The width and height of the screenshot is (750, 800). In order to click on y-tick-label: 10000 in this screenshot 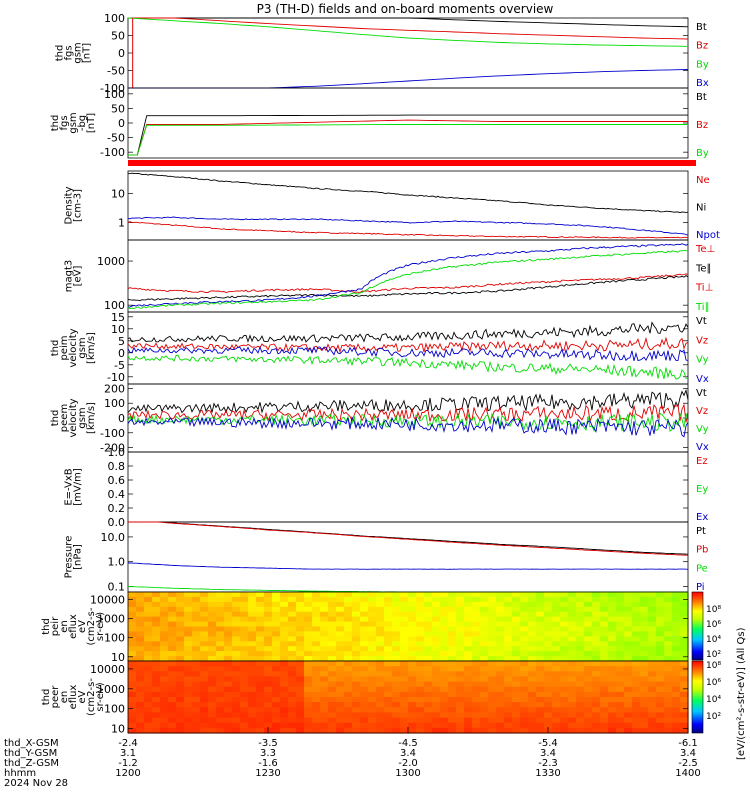, I will do `click(107, 600)`.